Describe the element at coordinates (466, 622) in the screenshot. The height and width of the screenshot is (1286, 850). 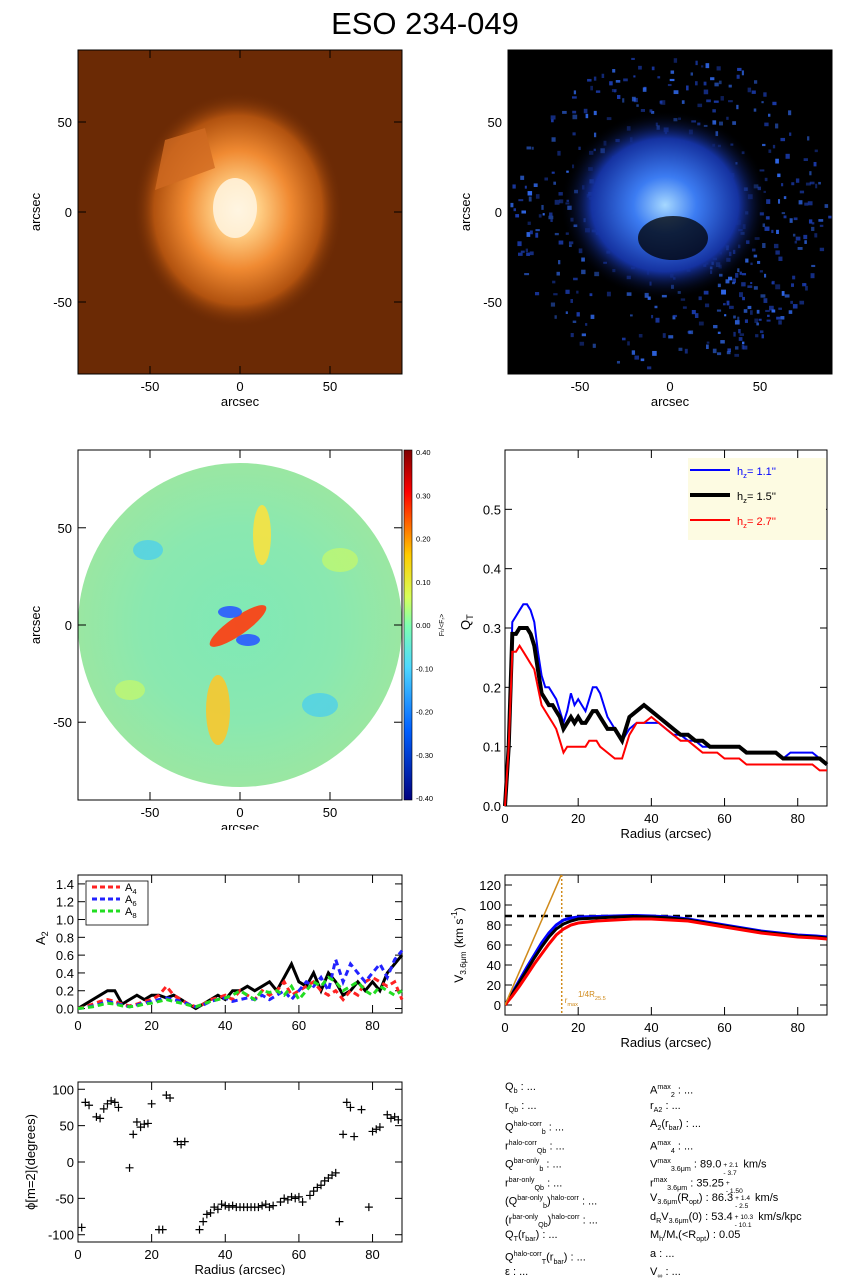
I see `y-axis-label: QT` at that location.